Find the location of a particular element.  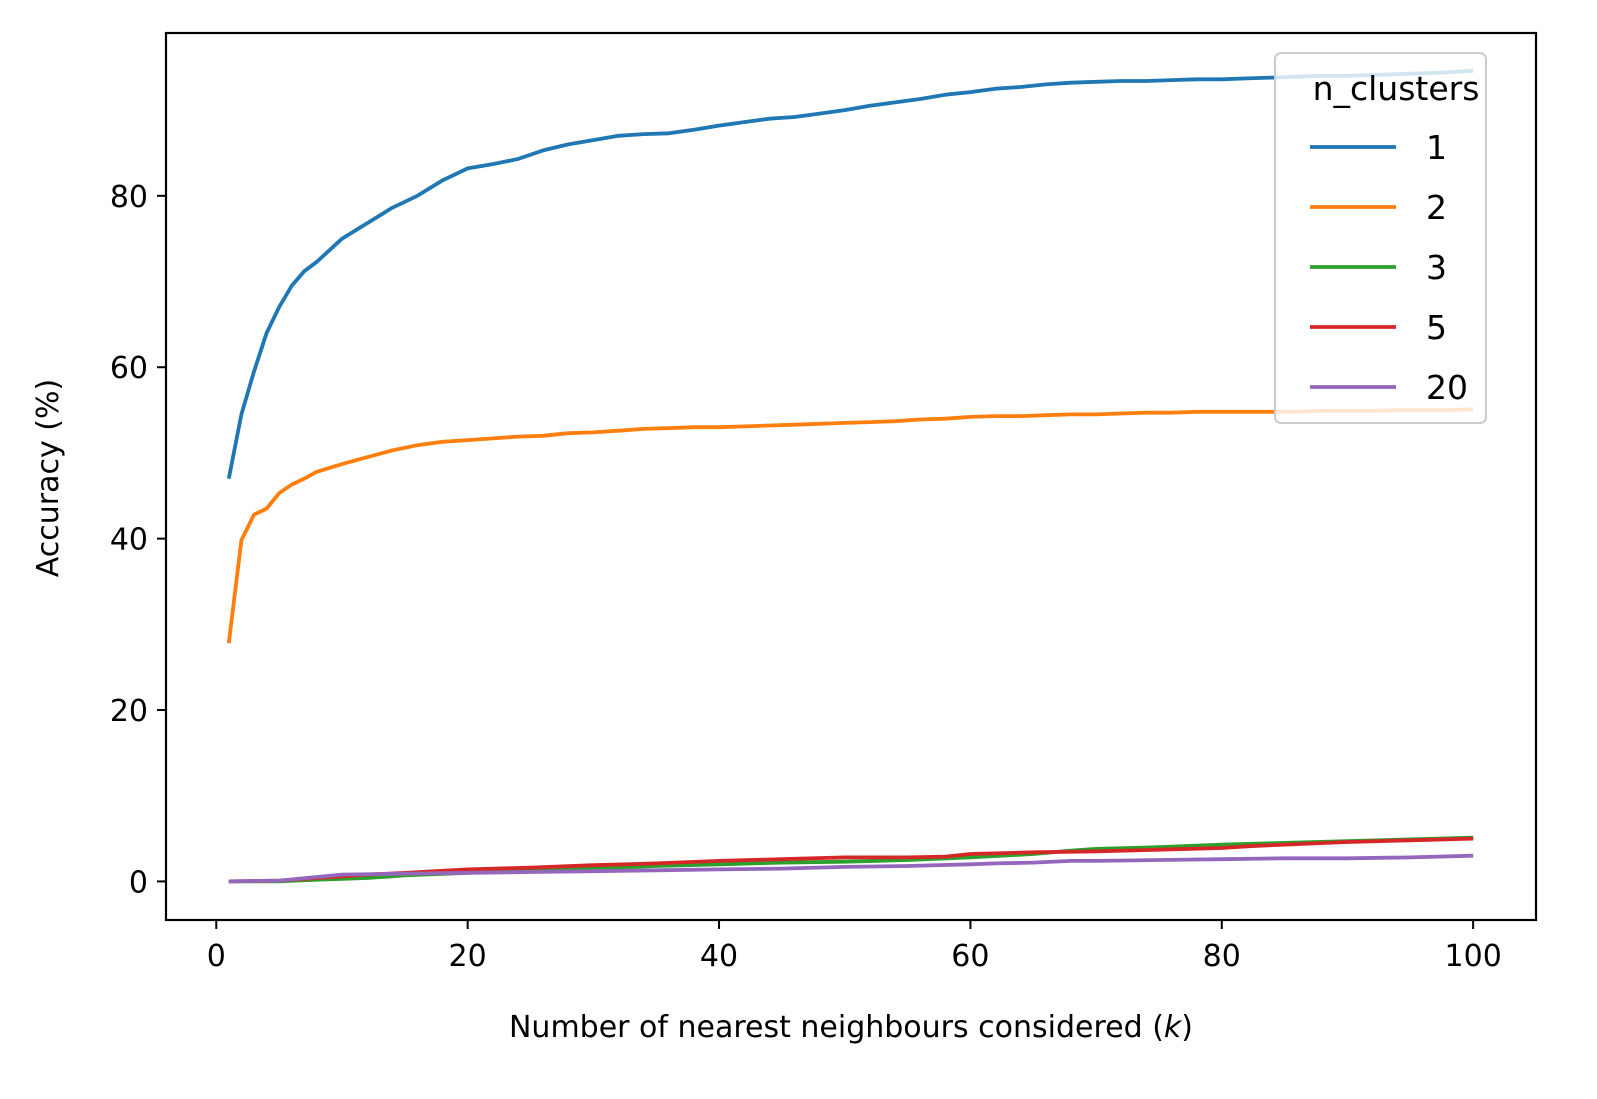

x-axis-ticks: 0 20 40 60 80 100 is located at coordinates (854, 947).